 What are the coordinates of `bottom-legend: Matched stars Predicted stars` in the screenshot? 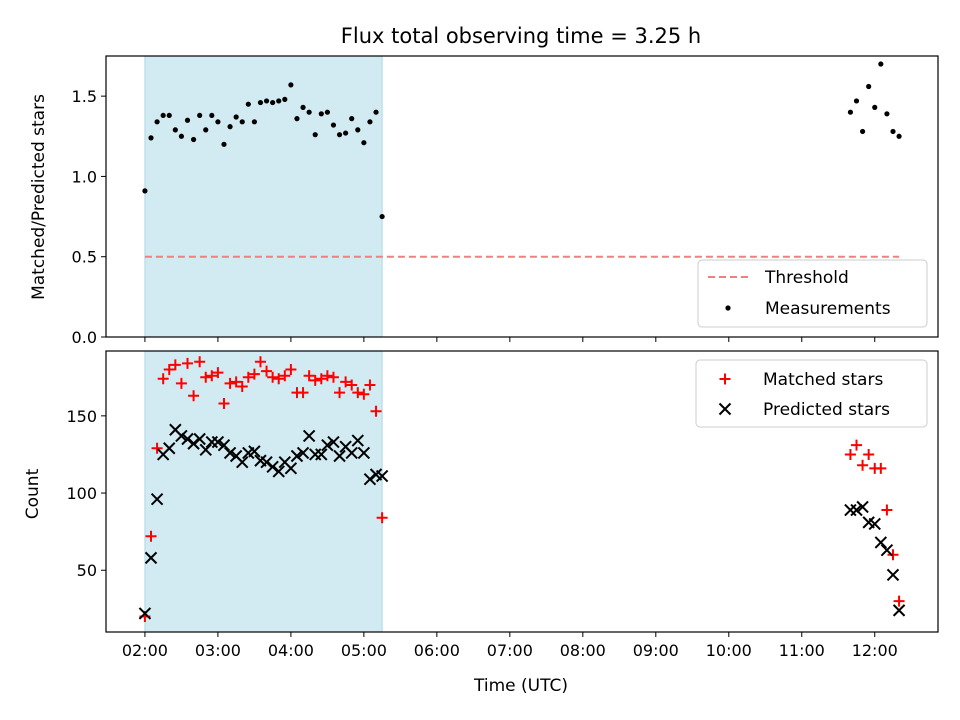 It's located at (811, 393).